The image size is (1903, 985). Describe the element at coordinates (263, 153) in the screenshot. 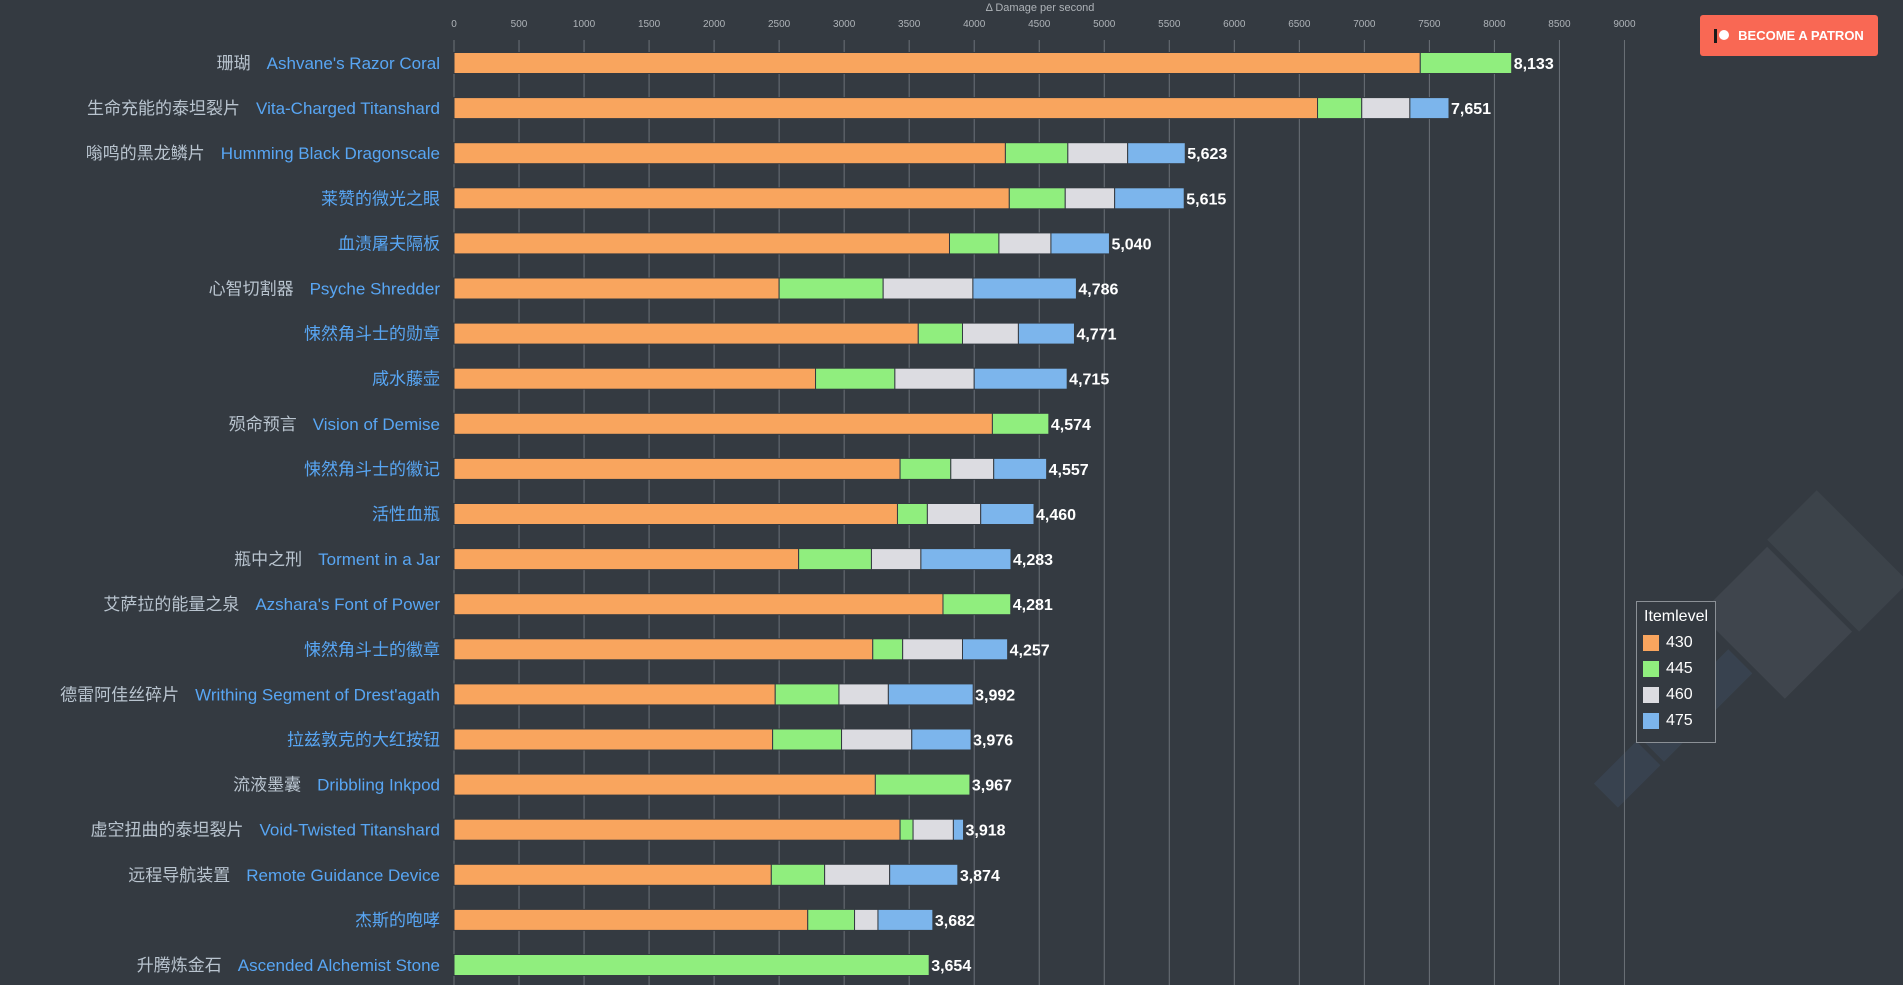

I see `item-label: 嗡鸣的黑龙鳞片 Humming Black Dragonscale` at that location.